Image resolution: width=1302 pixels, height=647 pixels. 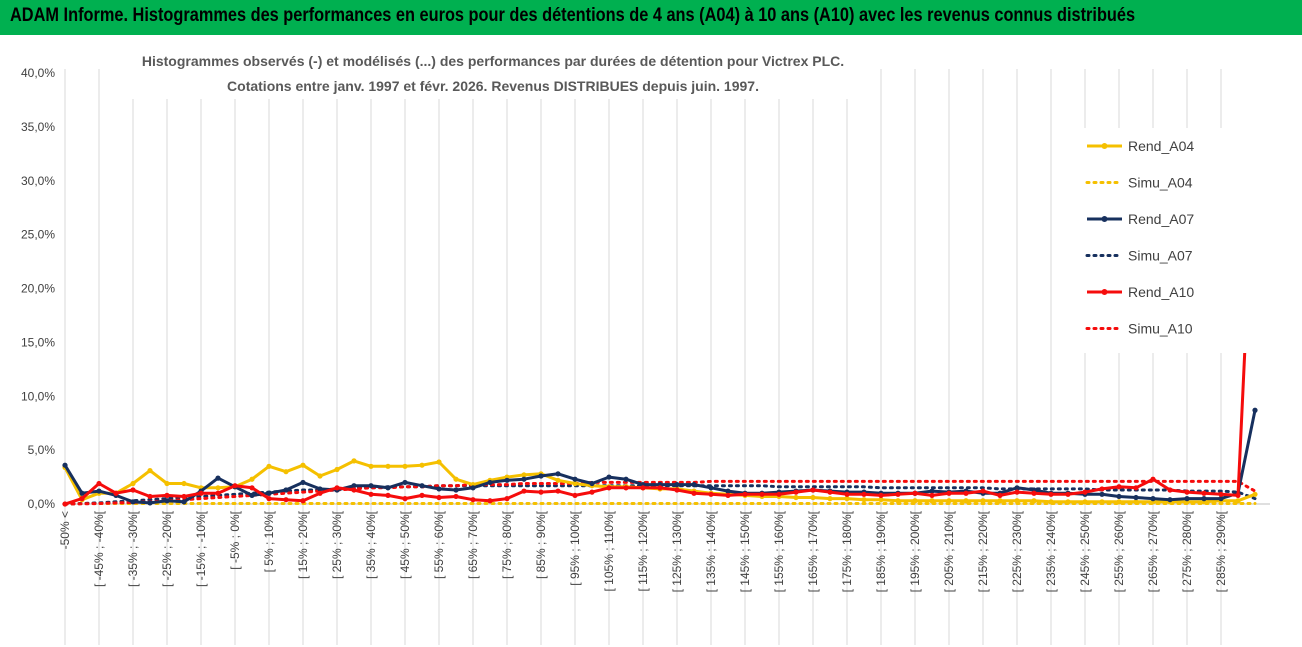 What do you see at coordinates (38, 127) in the screenshot?
I see `y-tick-label: 35,0%` at bounding box center [38, 127].